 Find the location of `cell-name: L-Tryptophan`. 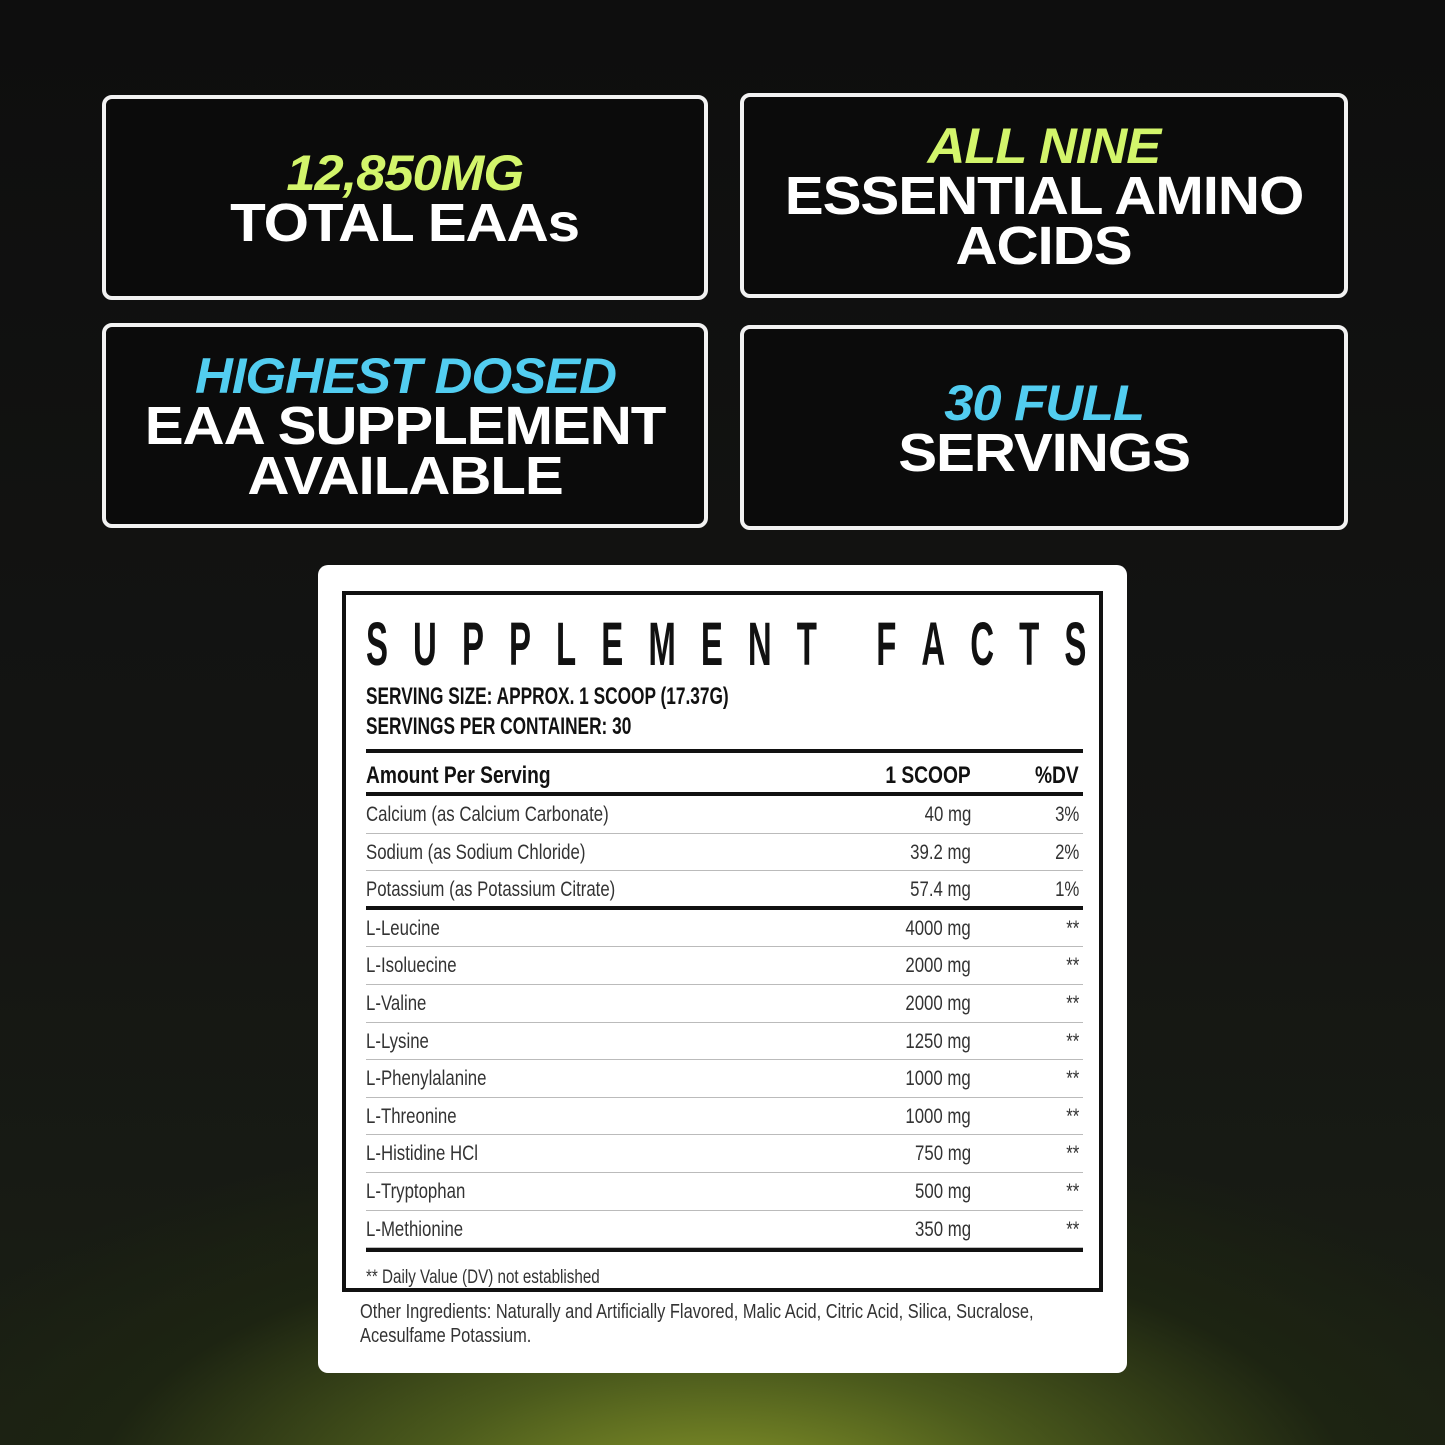

cell-name: L-Tryptophan is located at coordinates (416, 1191).